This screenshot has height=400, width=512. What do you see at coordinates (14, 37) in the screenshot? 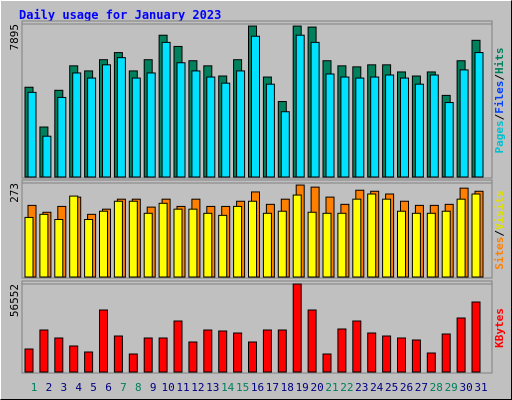
I see `y-tick-label: 7895` at bounding box center [14, 37].